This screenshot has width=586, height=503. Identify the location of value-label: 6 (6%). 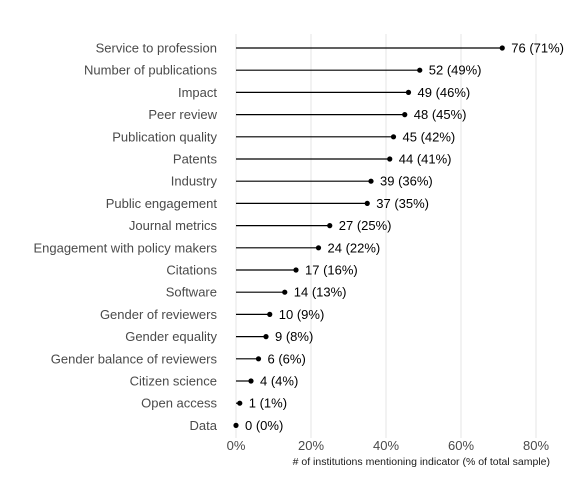
(287, 358).